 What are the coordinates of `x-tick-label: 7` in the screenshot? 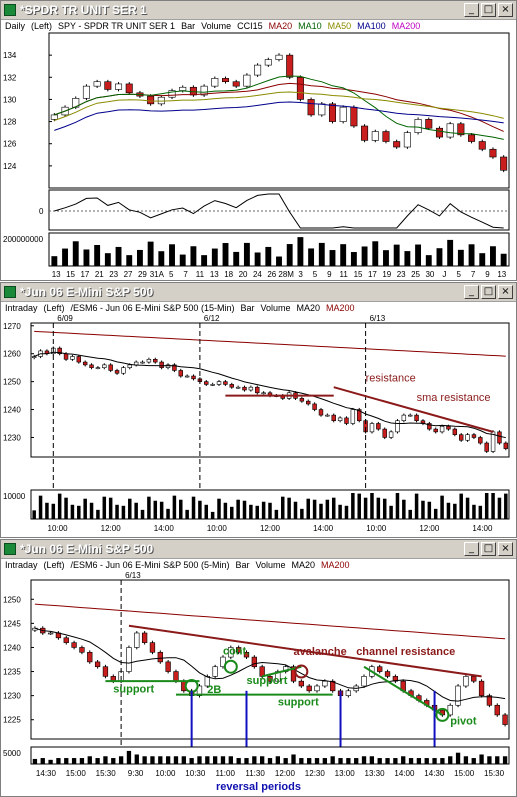 It's located at (185, 274).